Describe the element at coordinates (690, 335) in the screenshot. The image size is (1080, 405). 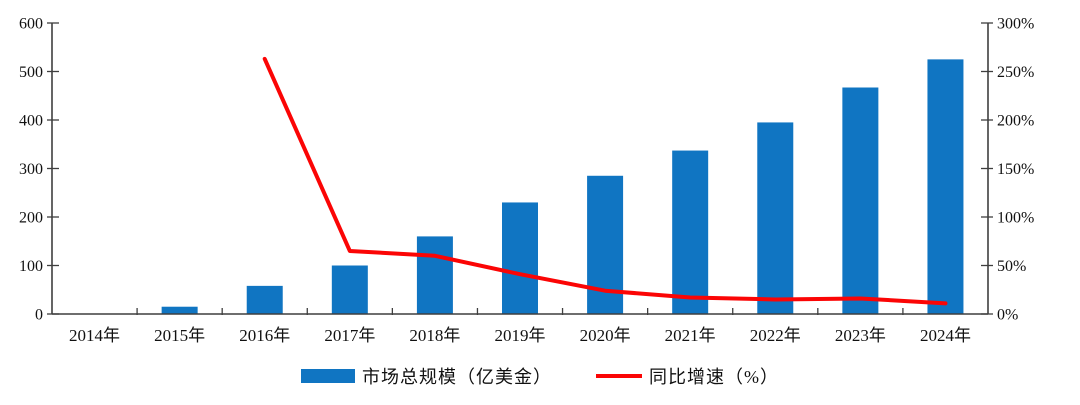
I see `x-axis-category-label: 2021年` at that location.